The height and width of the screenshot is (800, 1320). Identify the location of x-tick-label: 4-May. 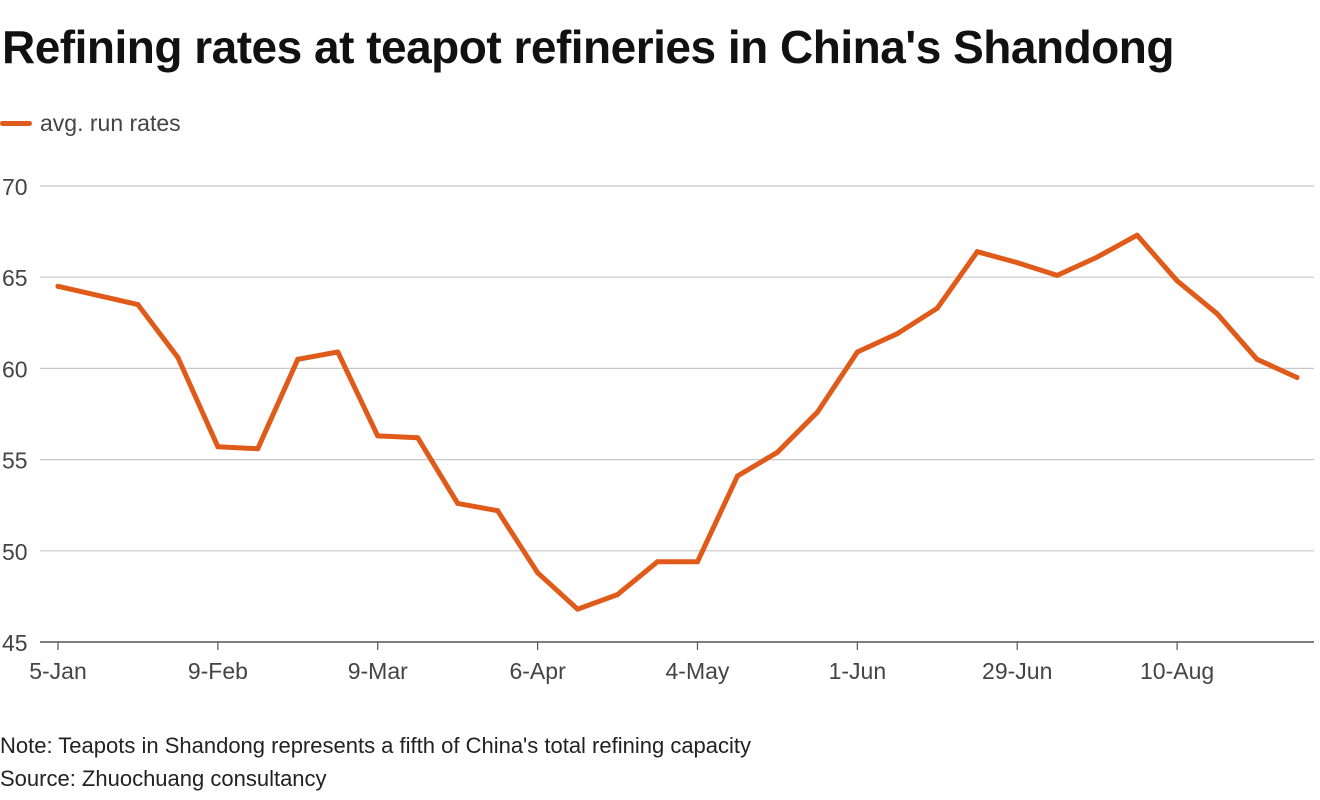
(698, 671).